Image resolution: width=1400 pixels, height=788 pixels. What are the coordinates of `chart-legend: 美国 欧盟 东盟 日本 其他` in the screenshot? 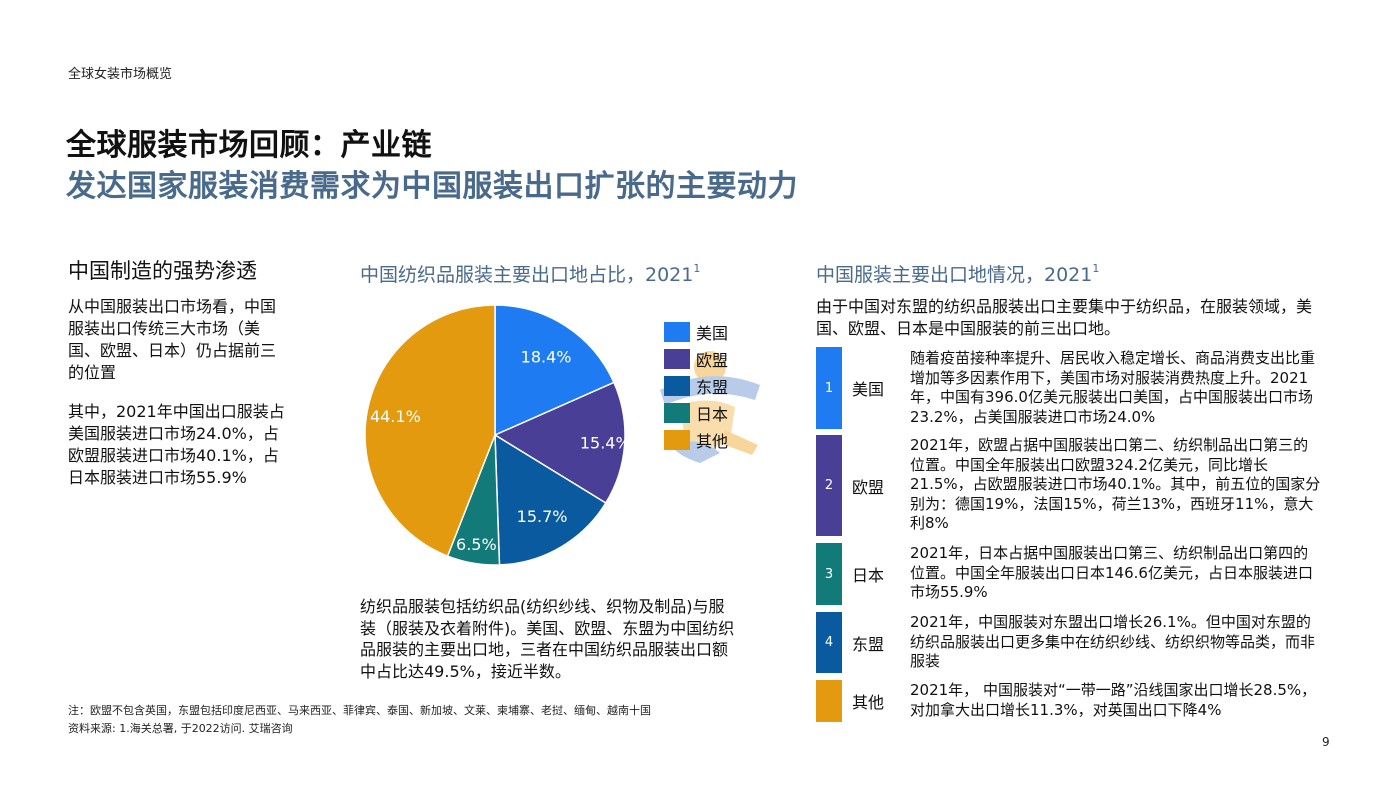 It's located at (704, 385).